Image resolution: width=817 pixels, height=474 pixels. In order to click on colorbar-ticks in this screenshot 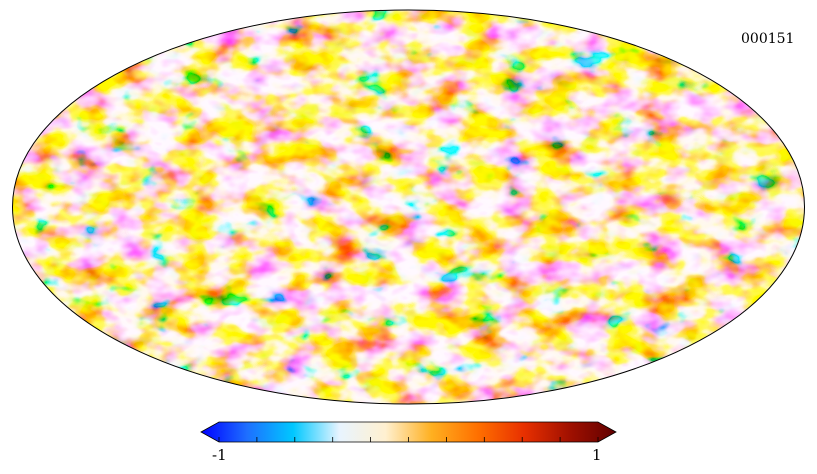, I will do `click(408, 439)`.